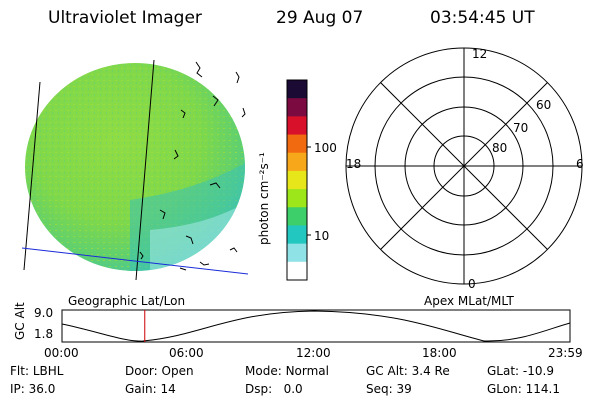 Image resolution: width=600 pixels, height=400 pixels. Describe the element at coordinates (320, 18) in the screenshot. I see `date-label: 29 Aug 07` at that location.